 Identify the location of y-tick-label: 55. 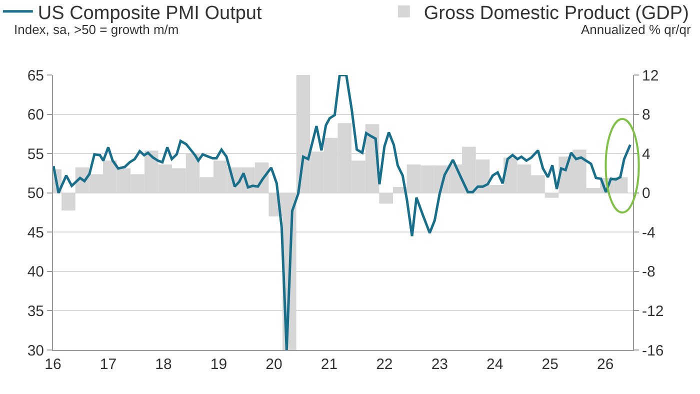
(35, 154).